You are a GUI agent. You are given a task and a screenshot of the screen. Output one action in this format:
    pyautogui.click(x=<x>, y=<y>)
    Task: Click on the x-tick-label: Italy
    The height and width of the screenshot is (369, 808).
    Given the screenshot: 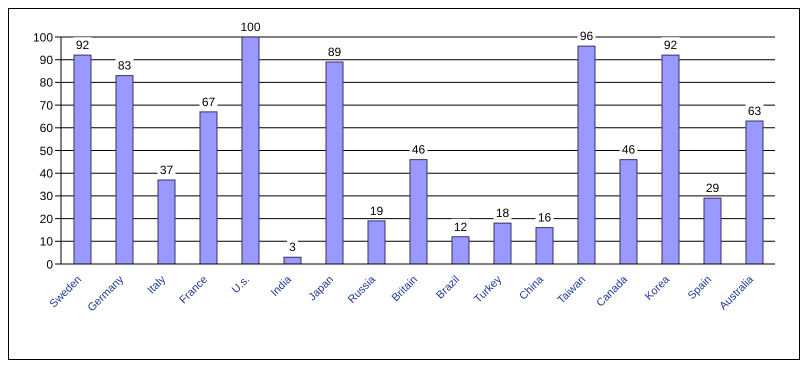 What is the action you would take?
    pyautogui.click(x=156, y=284)
    